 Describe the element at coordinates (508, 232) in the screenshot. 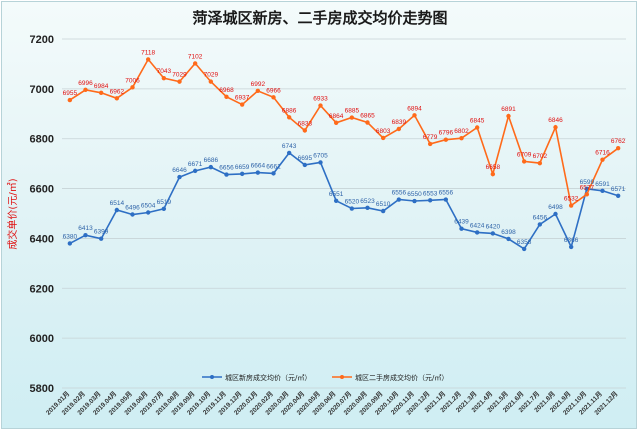

I see `data-label: 6398` at that location.